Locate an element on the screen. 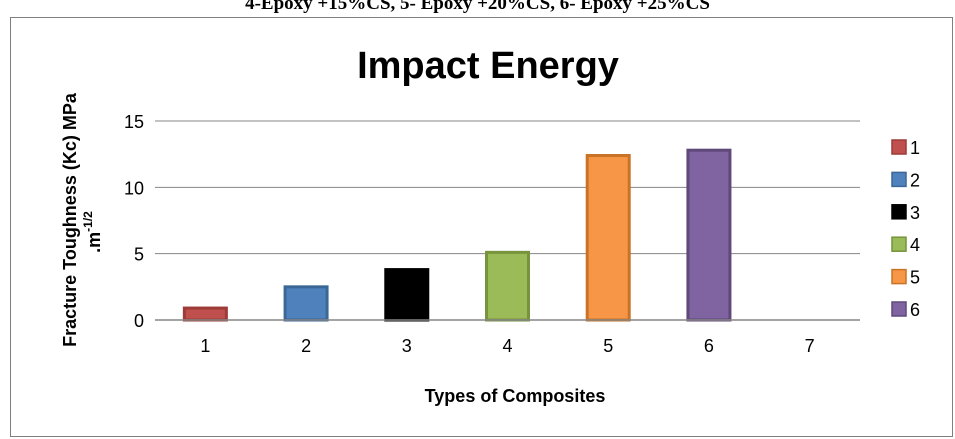 The image size is (955, 439). x-tick-label: 3 is located at coordinates (407, 346).